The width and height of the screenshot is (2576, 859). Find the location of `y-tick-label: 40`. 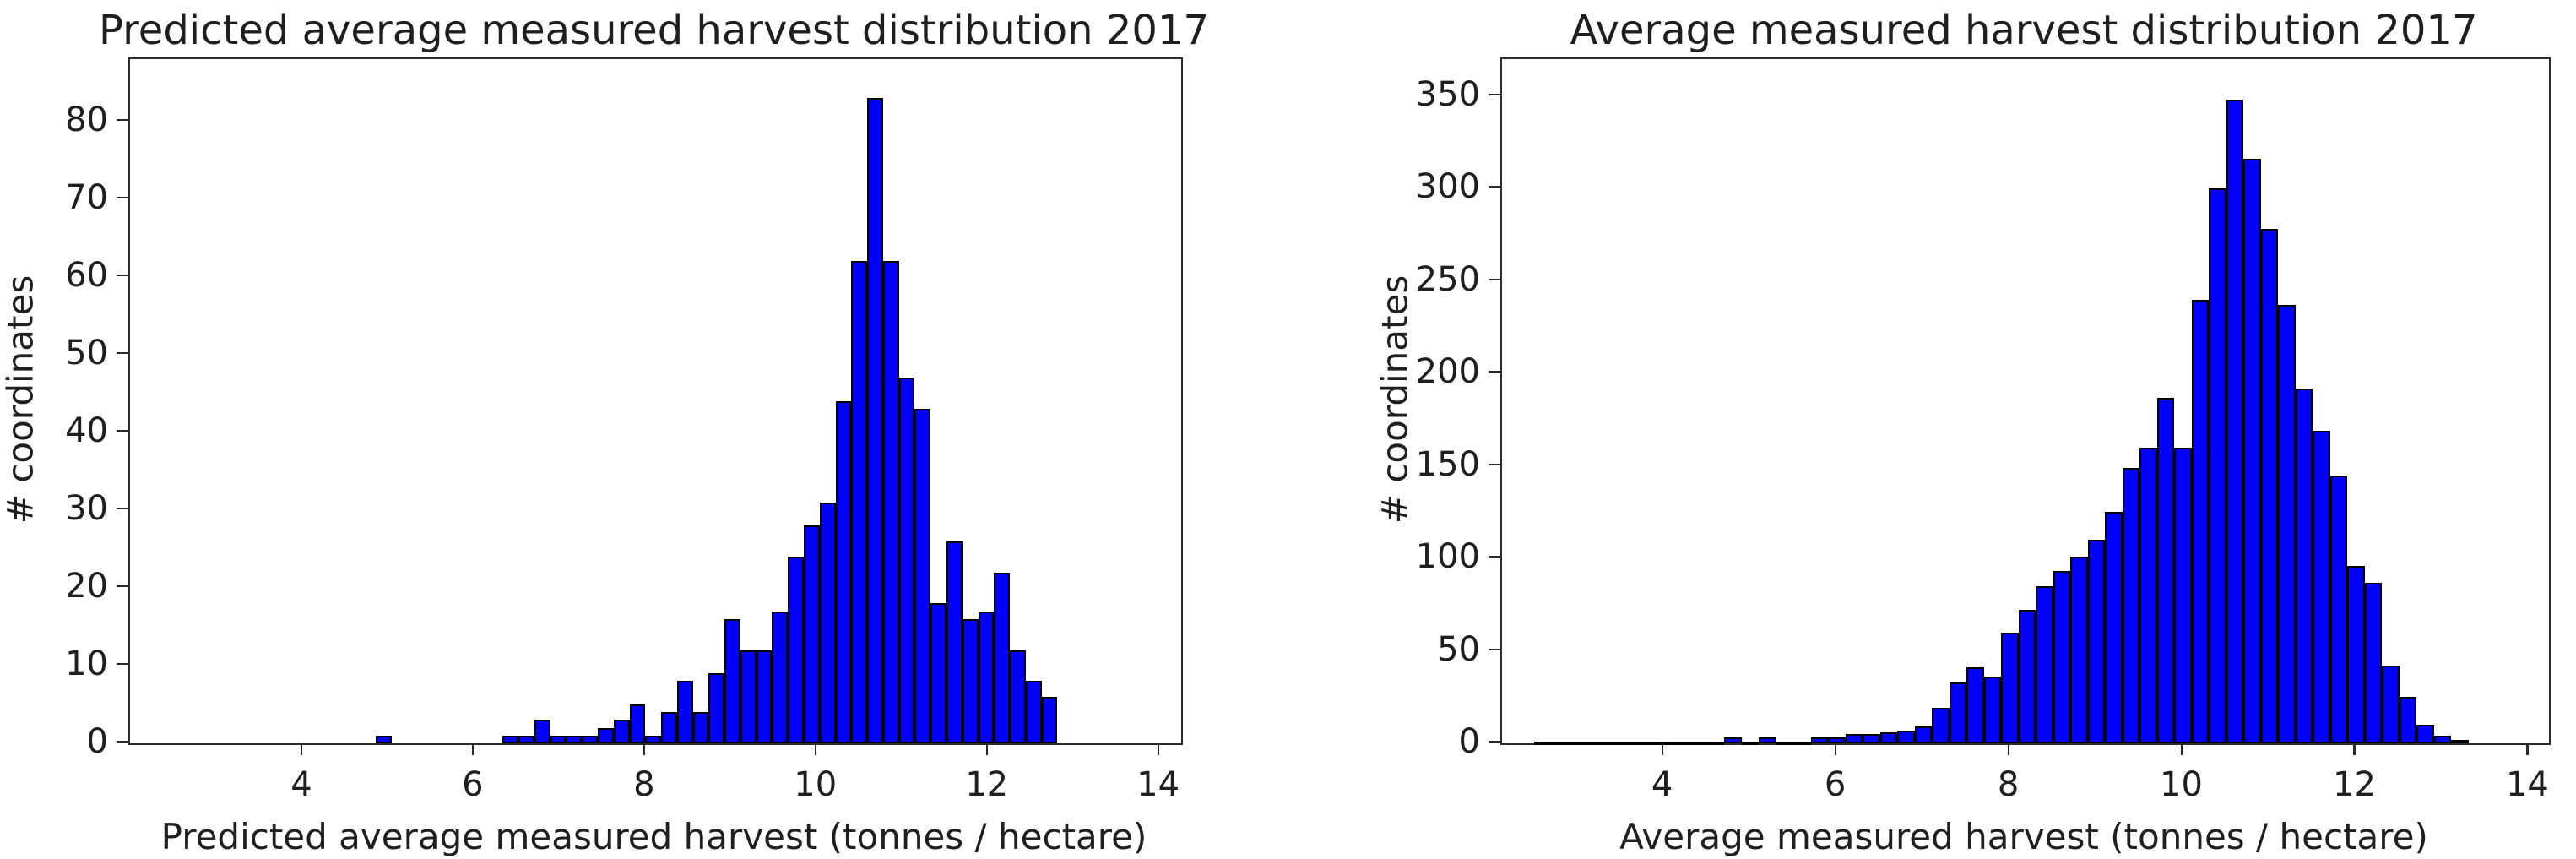

y-tick-label: 40 is located at coordinates (87, 430).